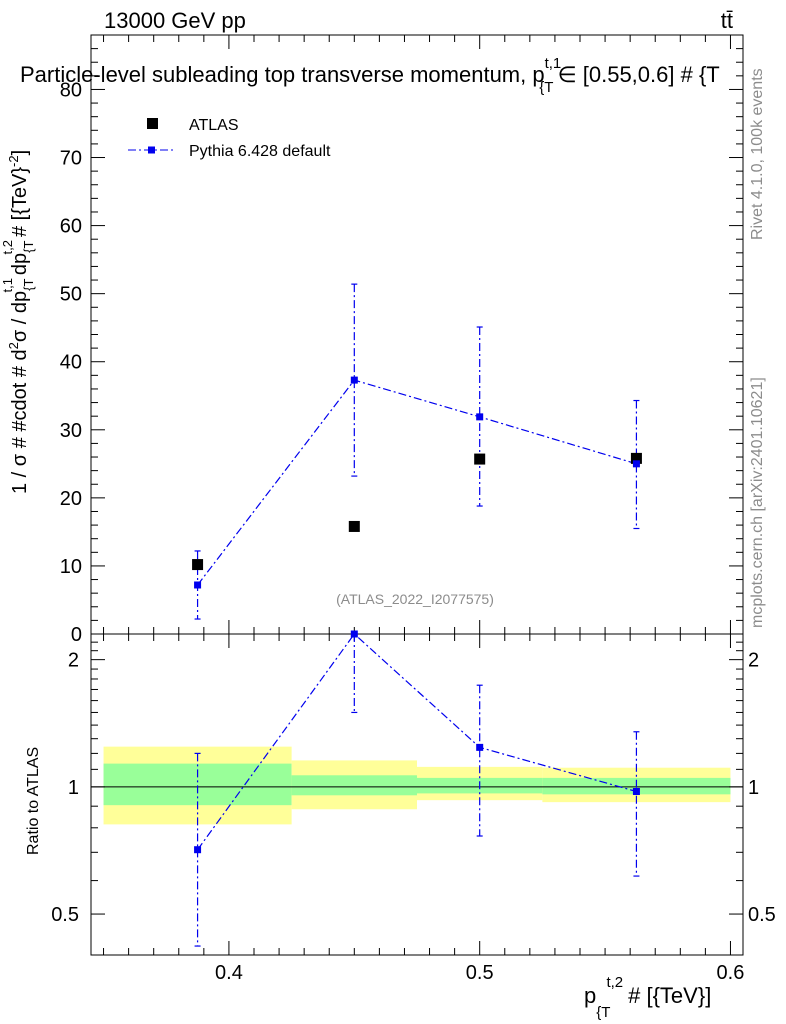 Image resolution: width=786 pixels, height=1024 pixels. I want to click on ratio-y-tick-label-right-1: 1, so click(753, 788).